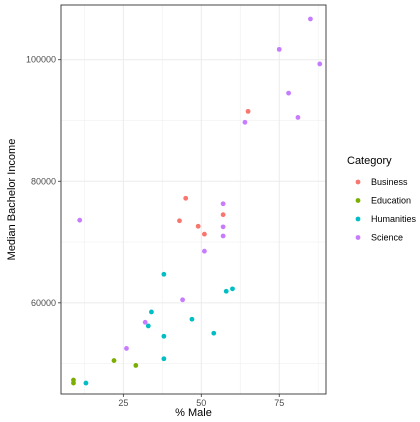 The image size is (420, 422). I want to click on y-axis-title: Median Bachelor Income, so click(12, 200).